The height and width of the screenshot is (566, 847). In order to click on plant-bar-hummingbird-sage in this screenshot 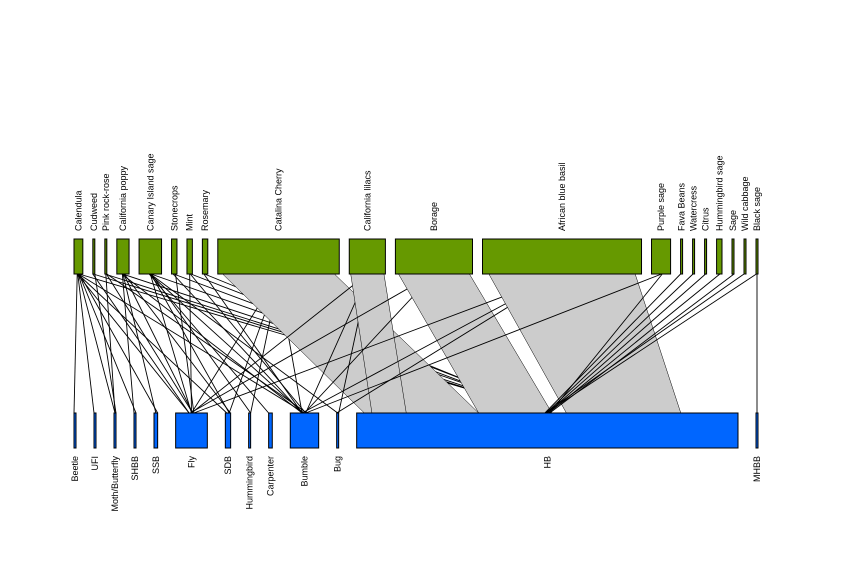, I will do `click(719, 256)`.